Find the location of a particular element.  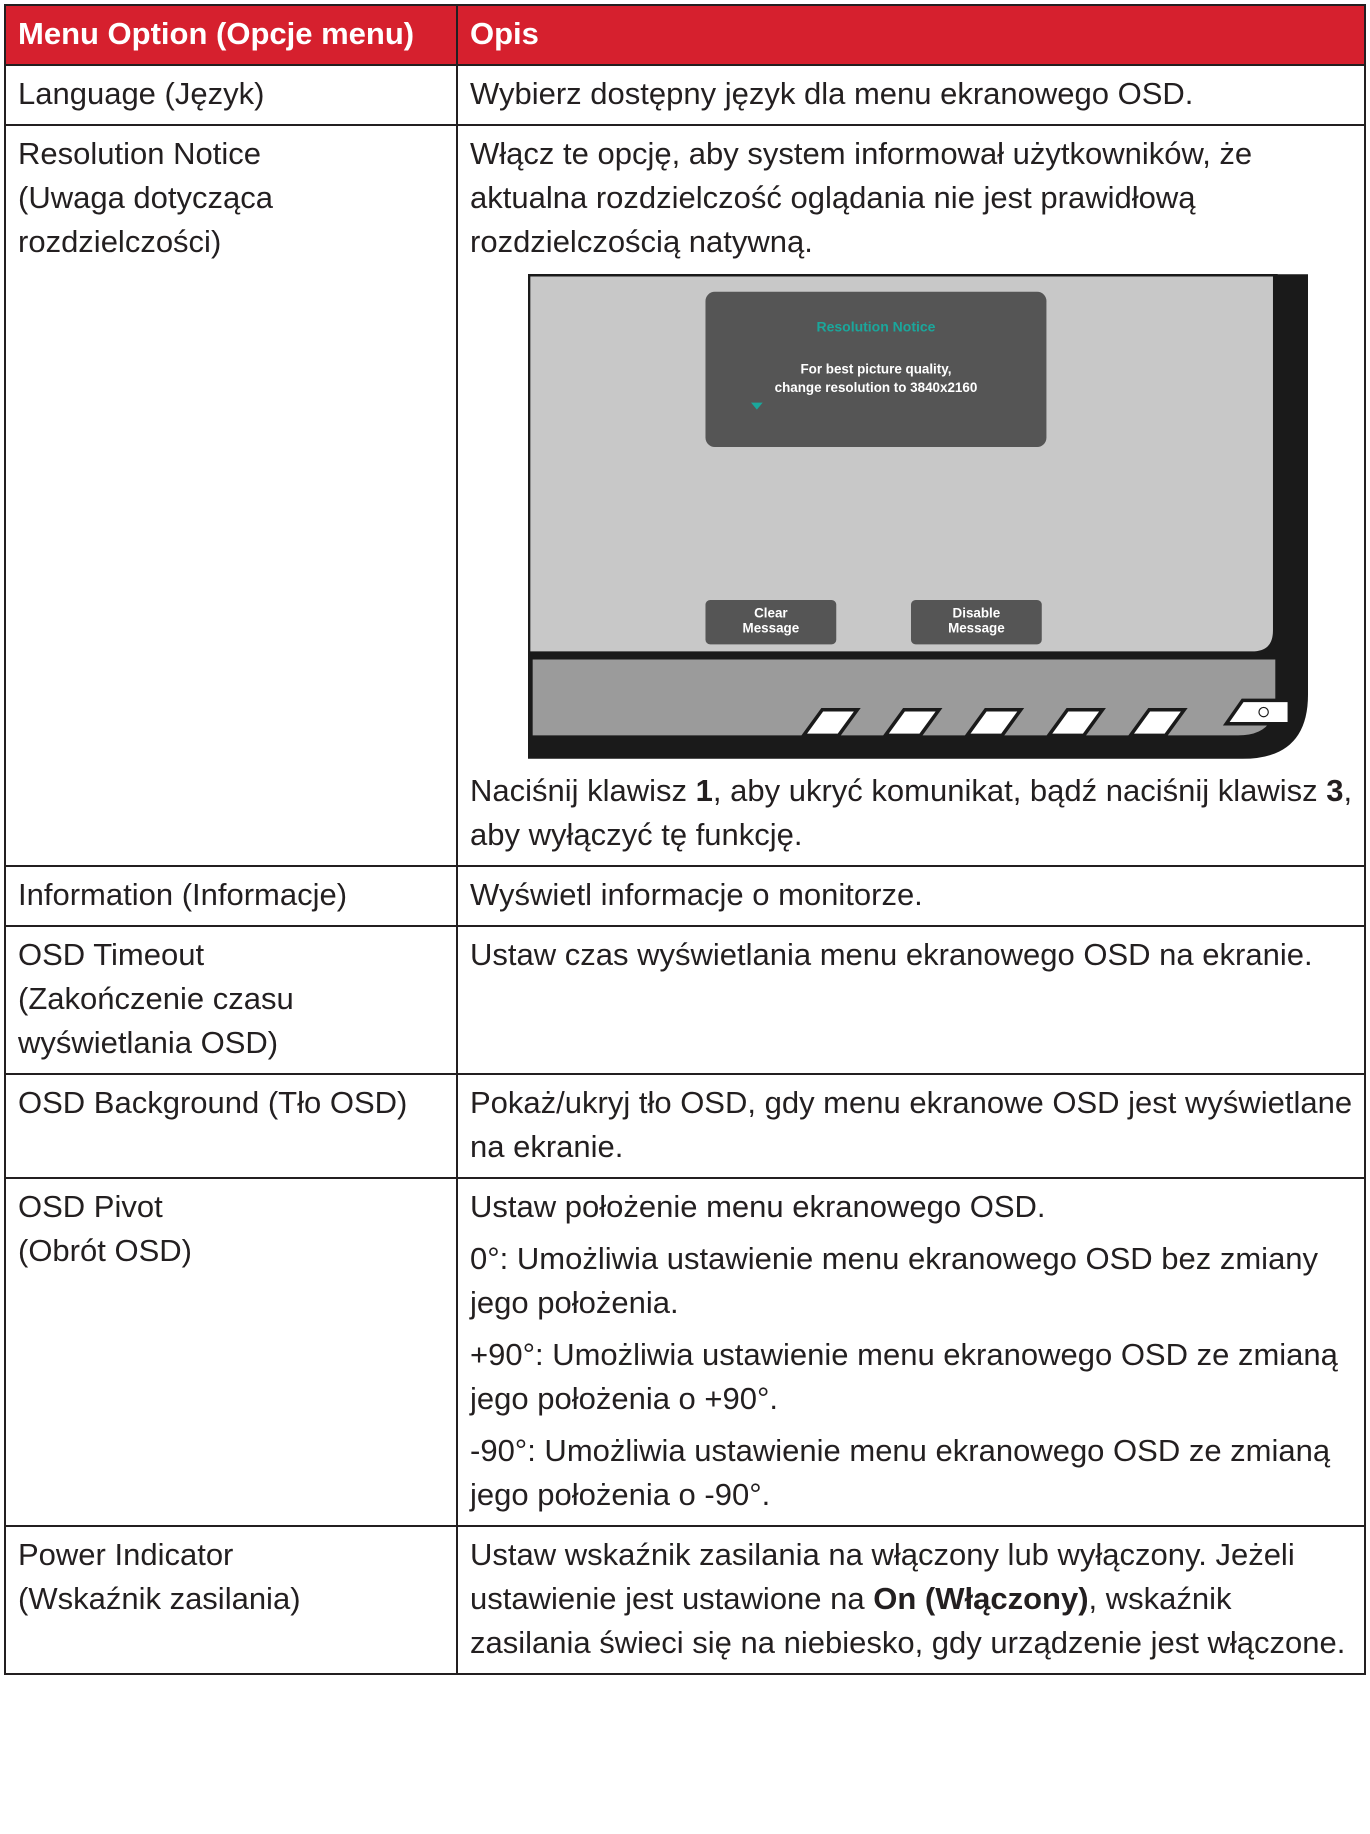

power-key is located at coordinates (1257, 712).